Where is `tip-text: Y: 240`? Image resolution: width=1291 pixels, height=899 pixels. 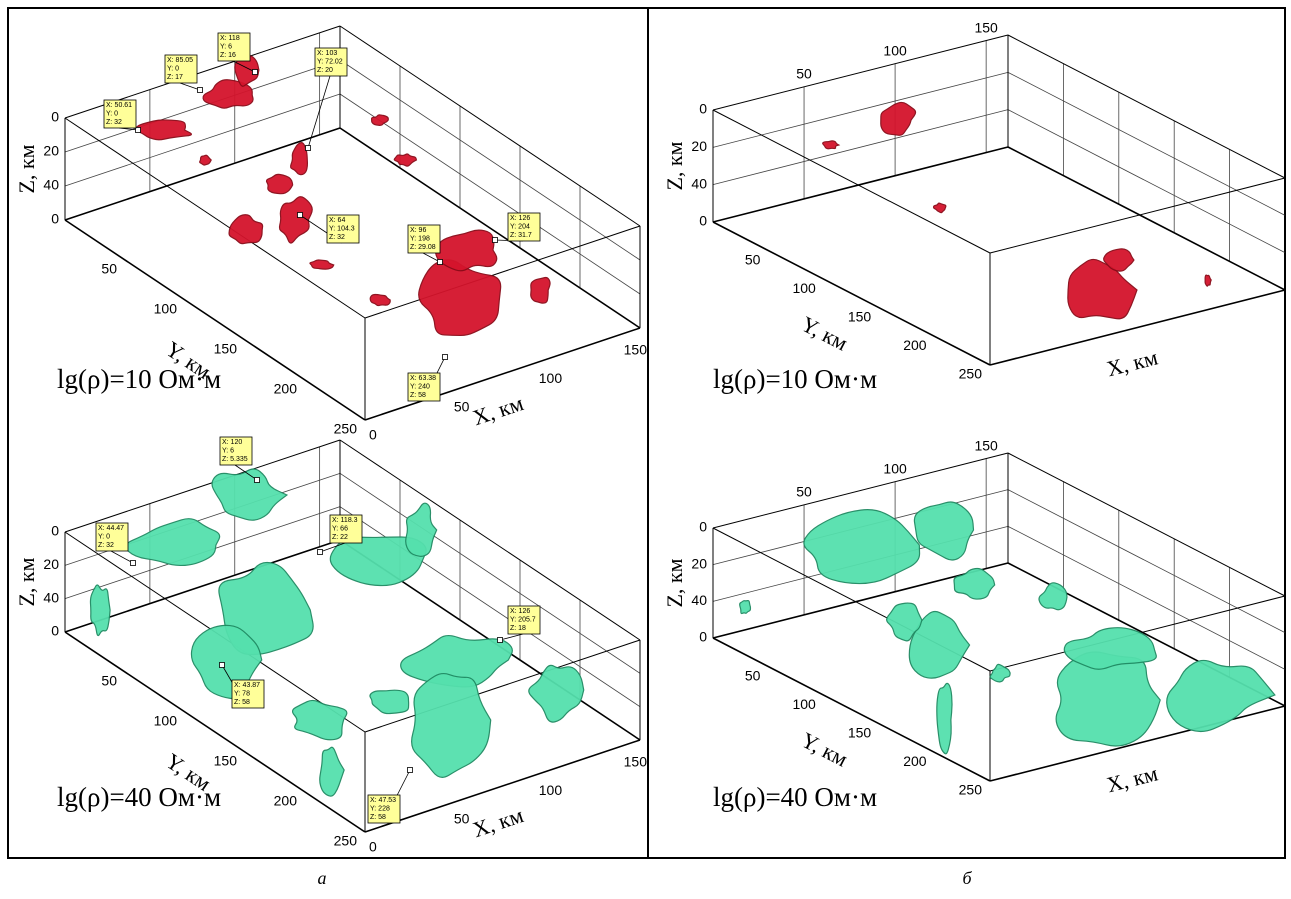
tip-text: Y: 240 is located at coordinates (420, 386).